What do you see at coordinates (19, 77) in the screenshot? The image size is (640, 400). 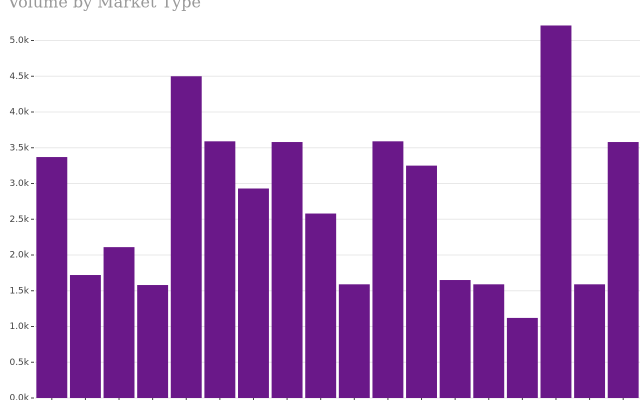 I see `y-tick-label: 4.5k` at bounding box center [19, 77].